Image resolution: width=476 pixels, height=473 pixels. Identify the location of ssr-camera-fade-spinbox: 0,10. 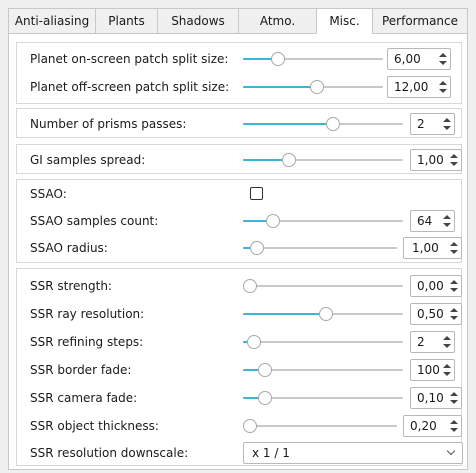
(436, 398).